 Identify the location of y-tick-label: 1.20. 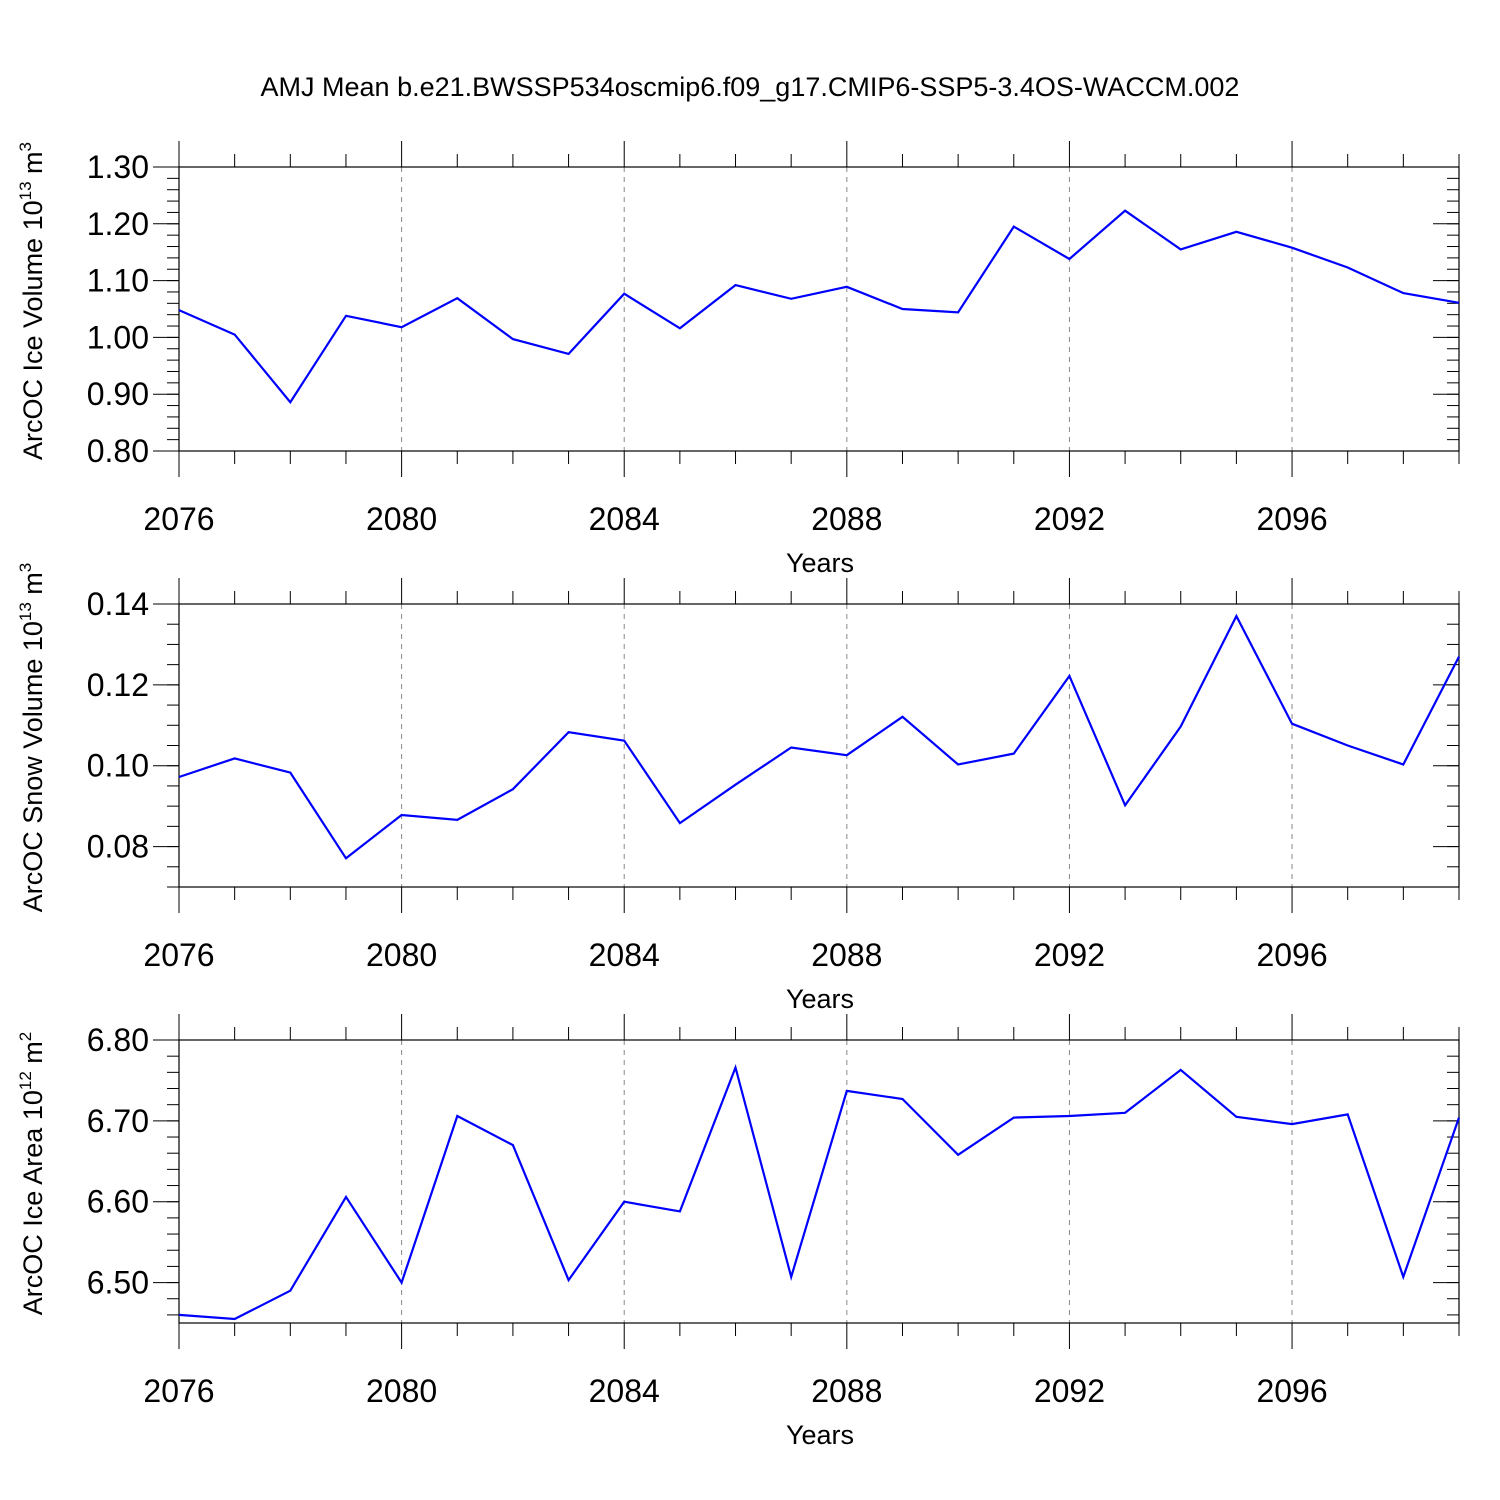
(118, 224).